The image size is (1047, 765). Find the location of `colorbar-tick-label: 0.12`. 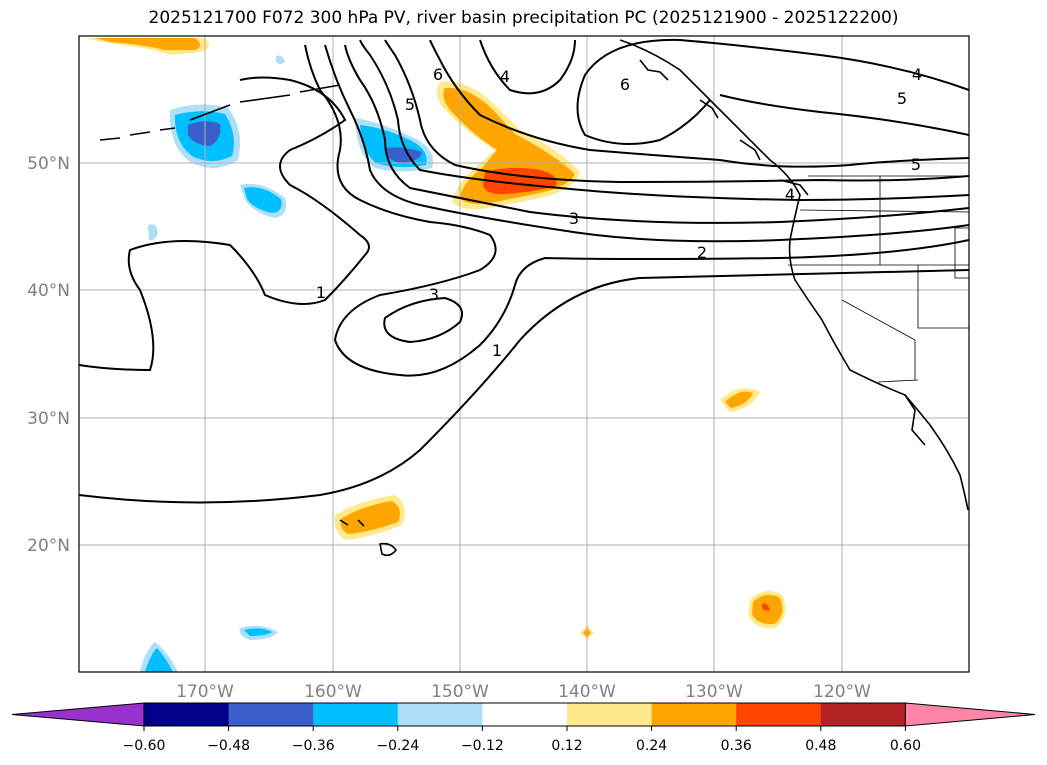

colorbar-tick-label: 0.12 is located at coordinates (566, 746).